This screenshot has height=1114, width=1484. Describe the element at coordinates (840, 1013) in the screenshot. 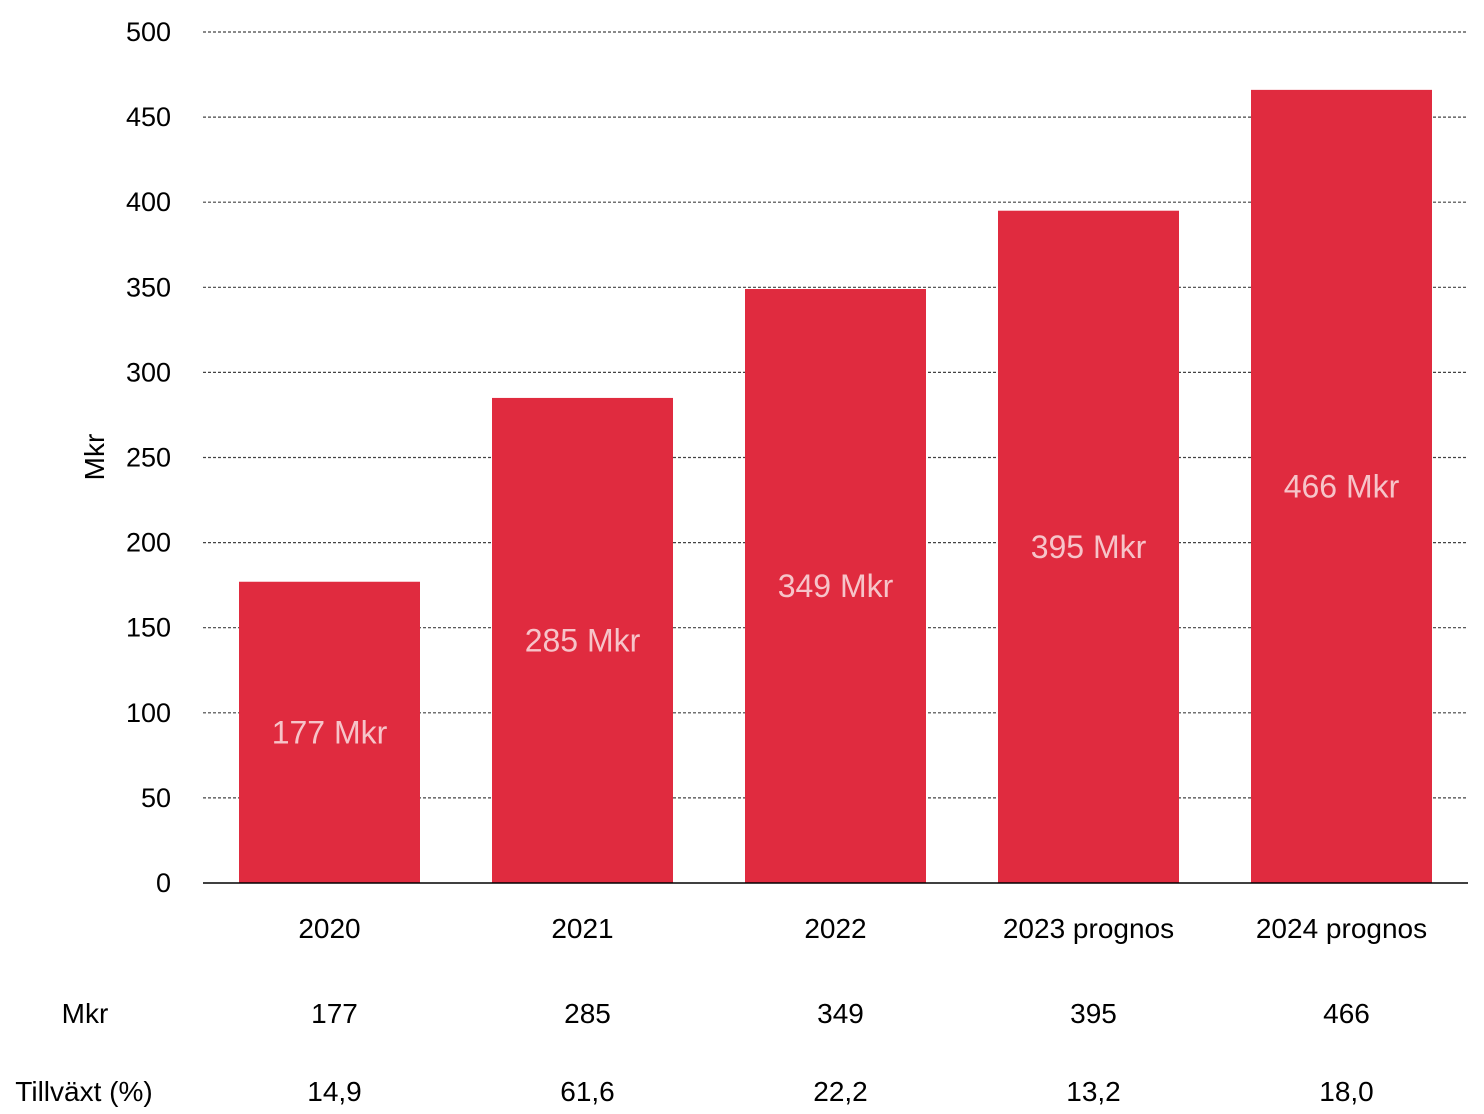

I see `table-cell-0-2: 349` at that location.